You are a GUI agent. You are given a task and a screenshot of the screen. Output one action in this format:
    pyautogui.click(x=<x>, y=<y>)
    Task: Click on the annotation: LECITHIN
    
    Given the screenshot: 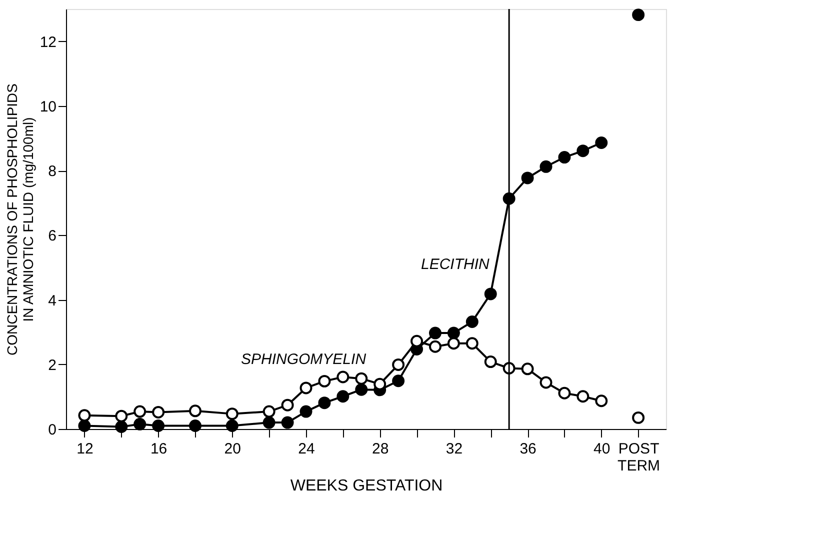 What is the action you would take?
    pyautogui.click(x=455, y=264)
    